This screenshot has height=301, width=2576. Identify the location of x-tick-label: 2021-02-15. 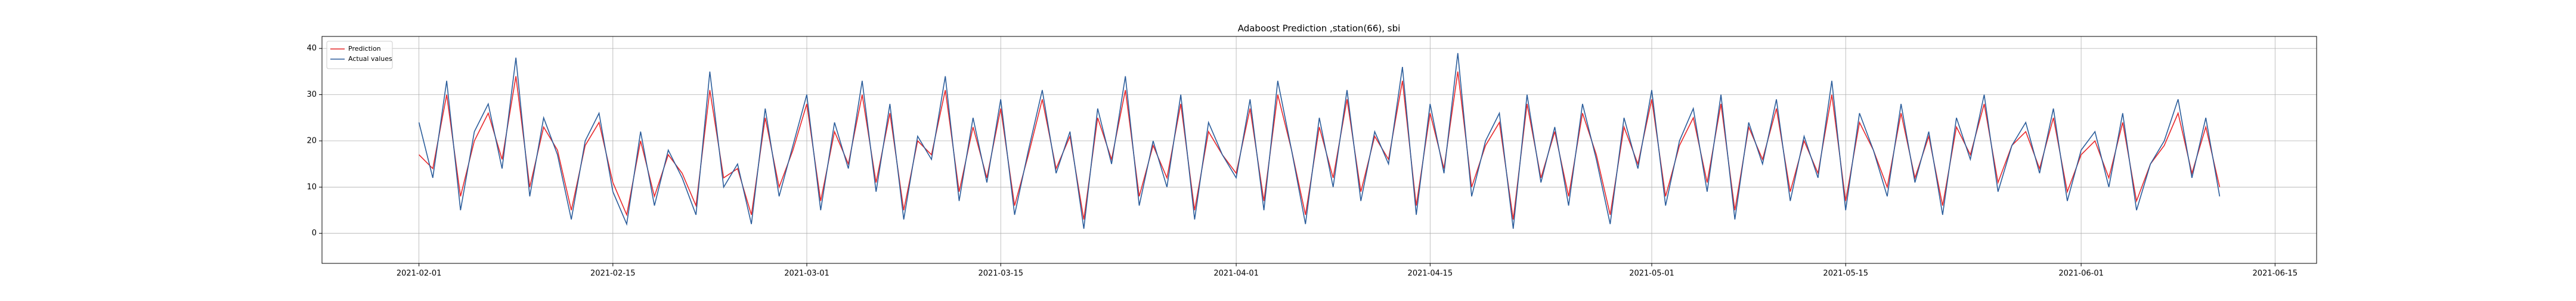
(613, 273).